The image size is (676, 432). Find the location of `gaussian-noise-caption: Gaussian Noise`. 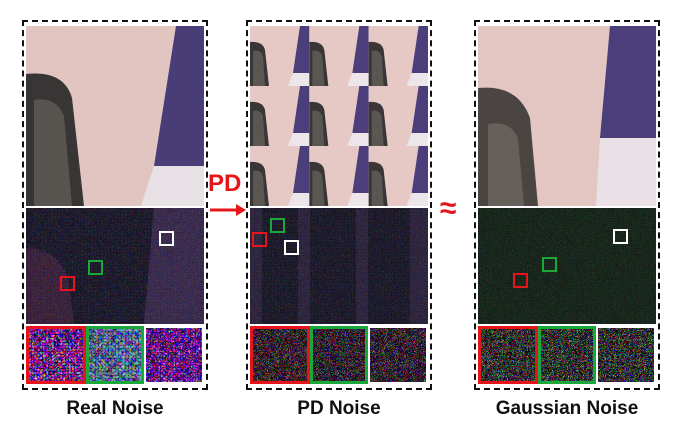

gaussian-noise-caption: Gaussian Noise is located at coordinates (567, 408).